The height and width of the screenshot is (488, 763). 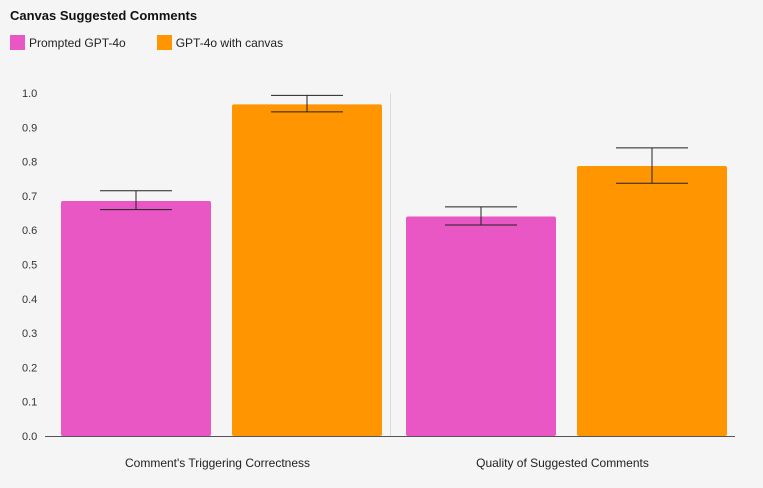 What do you see at coordinates (29, 300) in the screenshot?
I see `y-tick-label: 0.4` at bounding box center [29, 300].